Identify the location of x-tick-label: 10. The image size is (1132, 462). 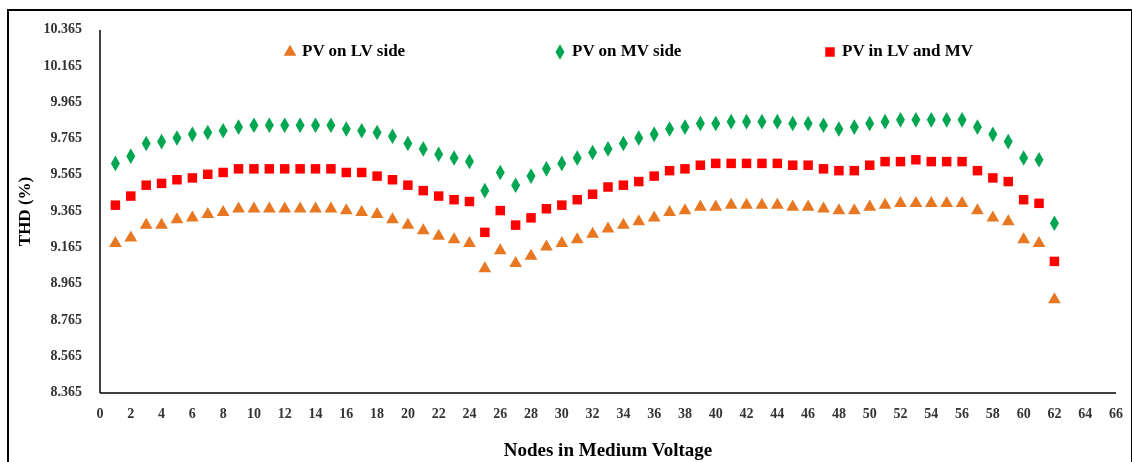
(253, 414).